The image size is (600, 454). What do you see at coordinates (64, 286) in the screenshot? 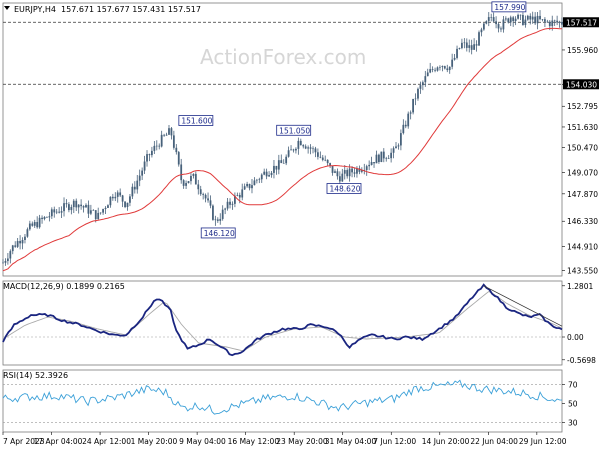
I see `macd-label: MACD(12,26,9) 0.1899 0.2165` at bounding box center [64, 286].